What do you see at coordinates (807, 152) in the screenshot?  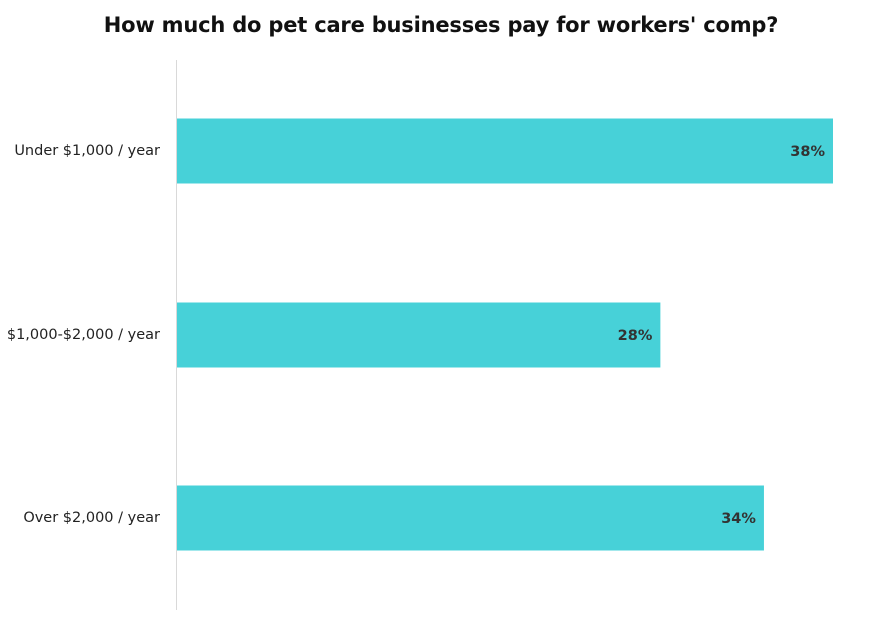 I see `value-label: 38%` at bounding box center [807, 152].